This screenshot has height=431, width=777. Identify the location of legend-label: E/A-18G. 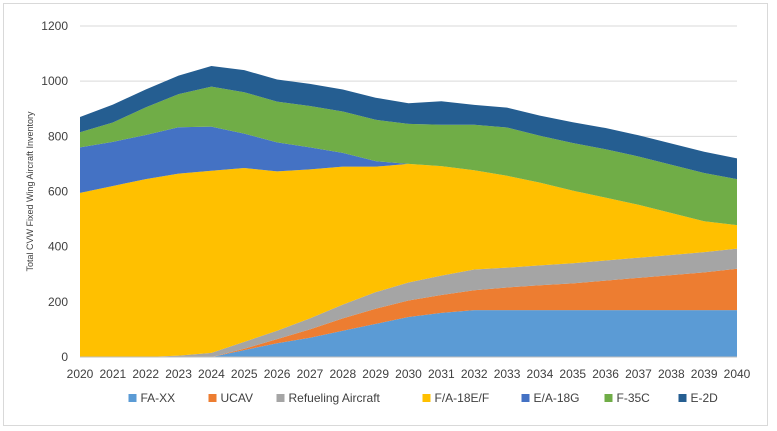
(557, 398).